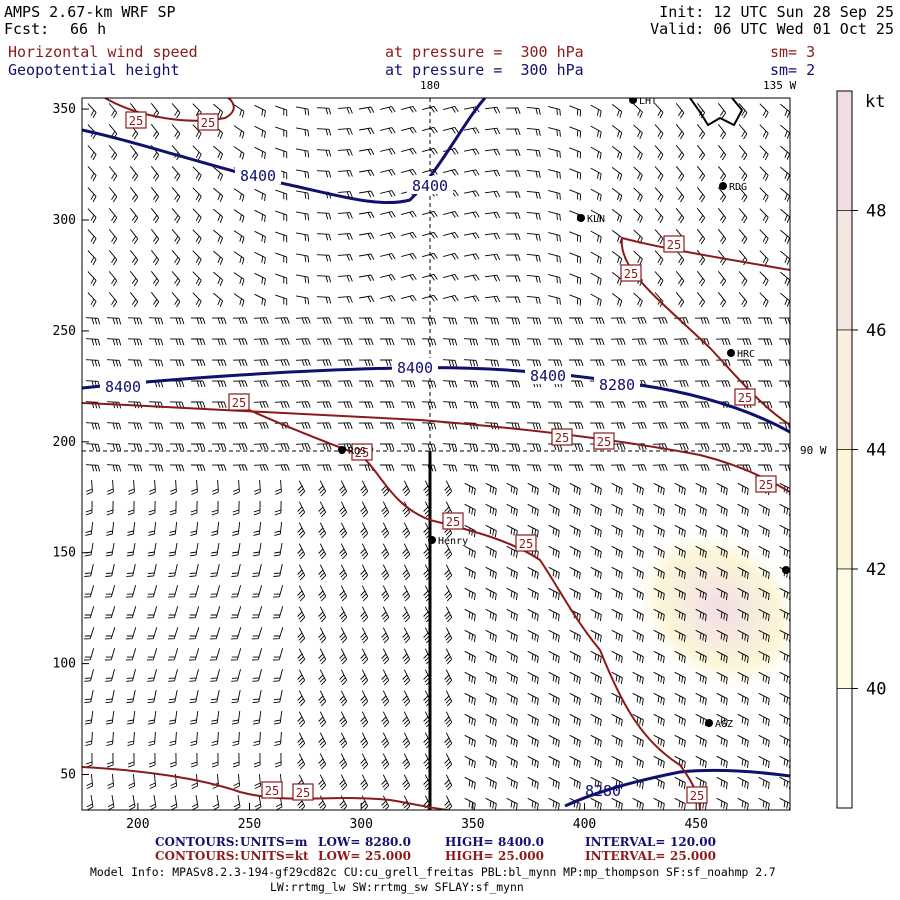 The height and width of the screenshot is (900, 900). What do you see at coordinates (397, 887) in the screenshot?
I see `model-info-line2: LW:rrtmg_lw SW:rrtmg_sw SFLAY:sf_mynn` at bounding box center [397, 887].